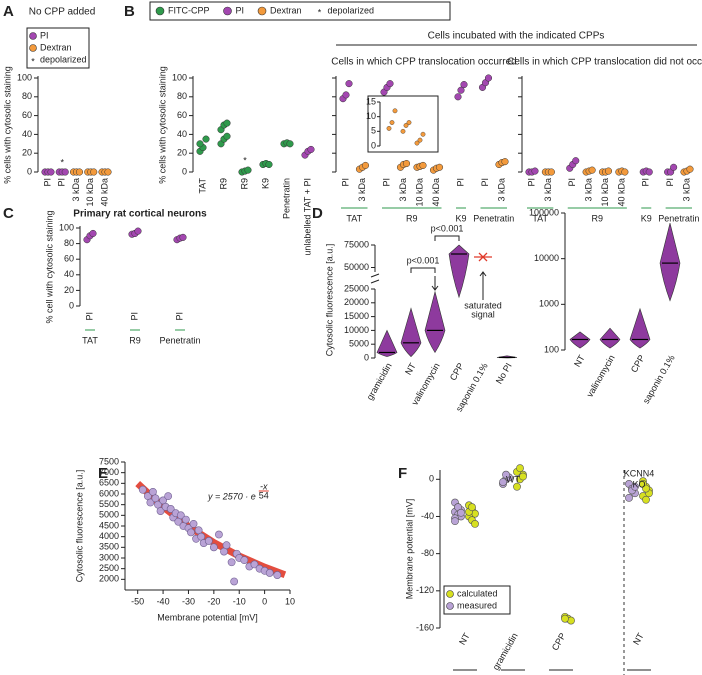  Describe the element at coordinates (477, 593) in the screenshot. I see `legend-label: calculated` at that location.